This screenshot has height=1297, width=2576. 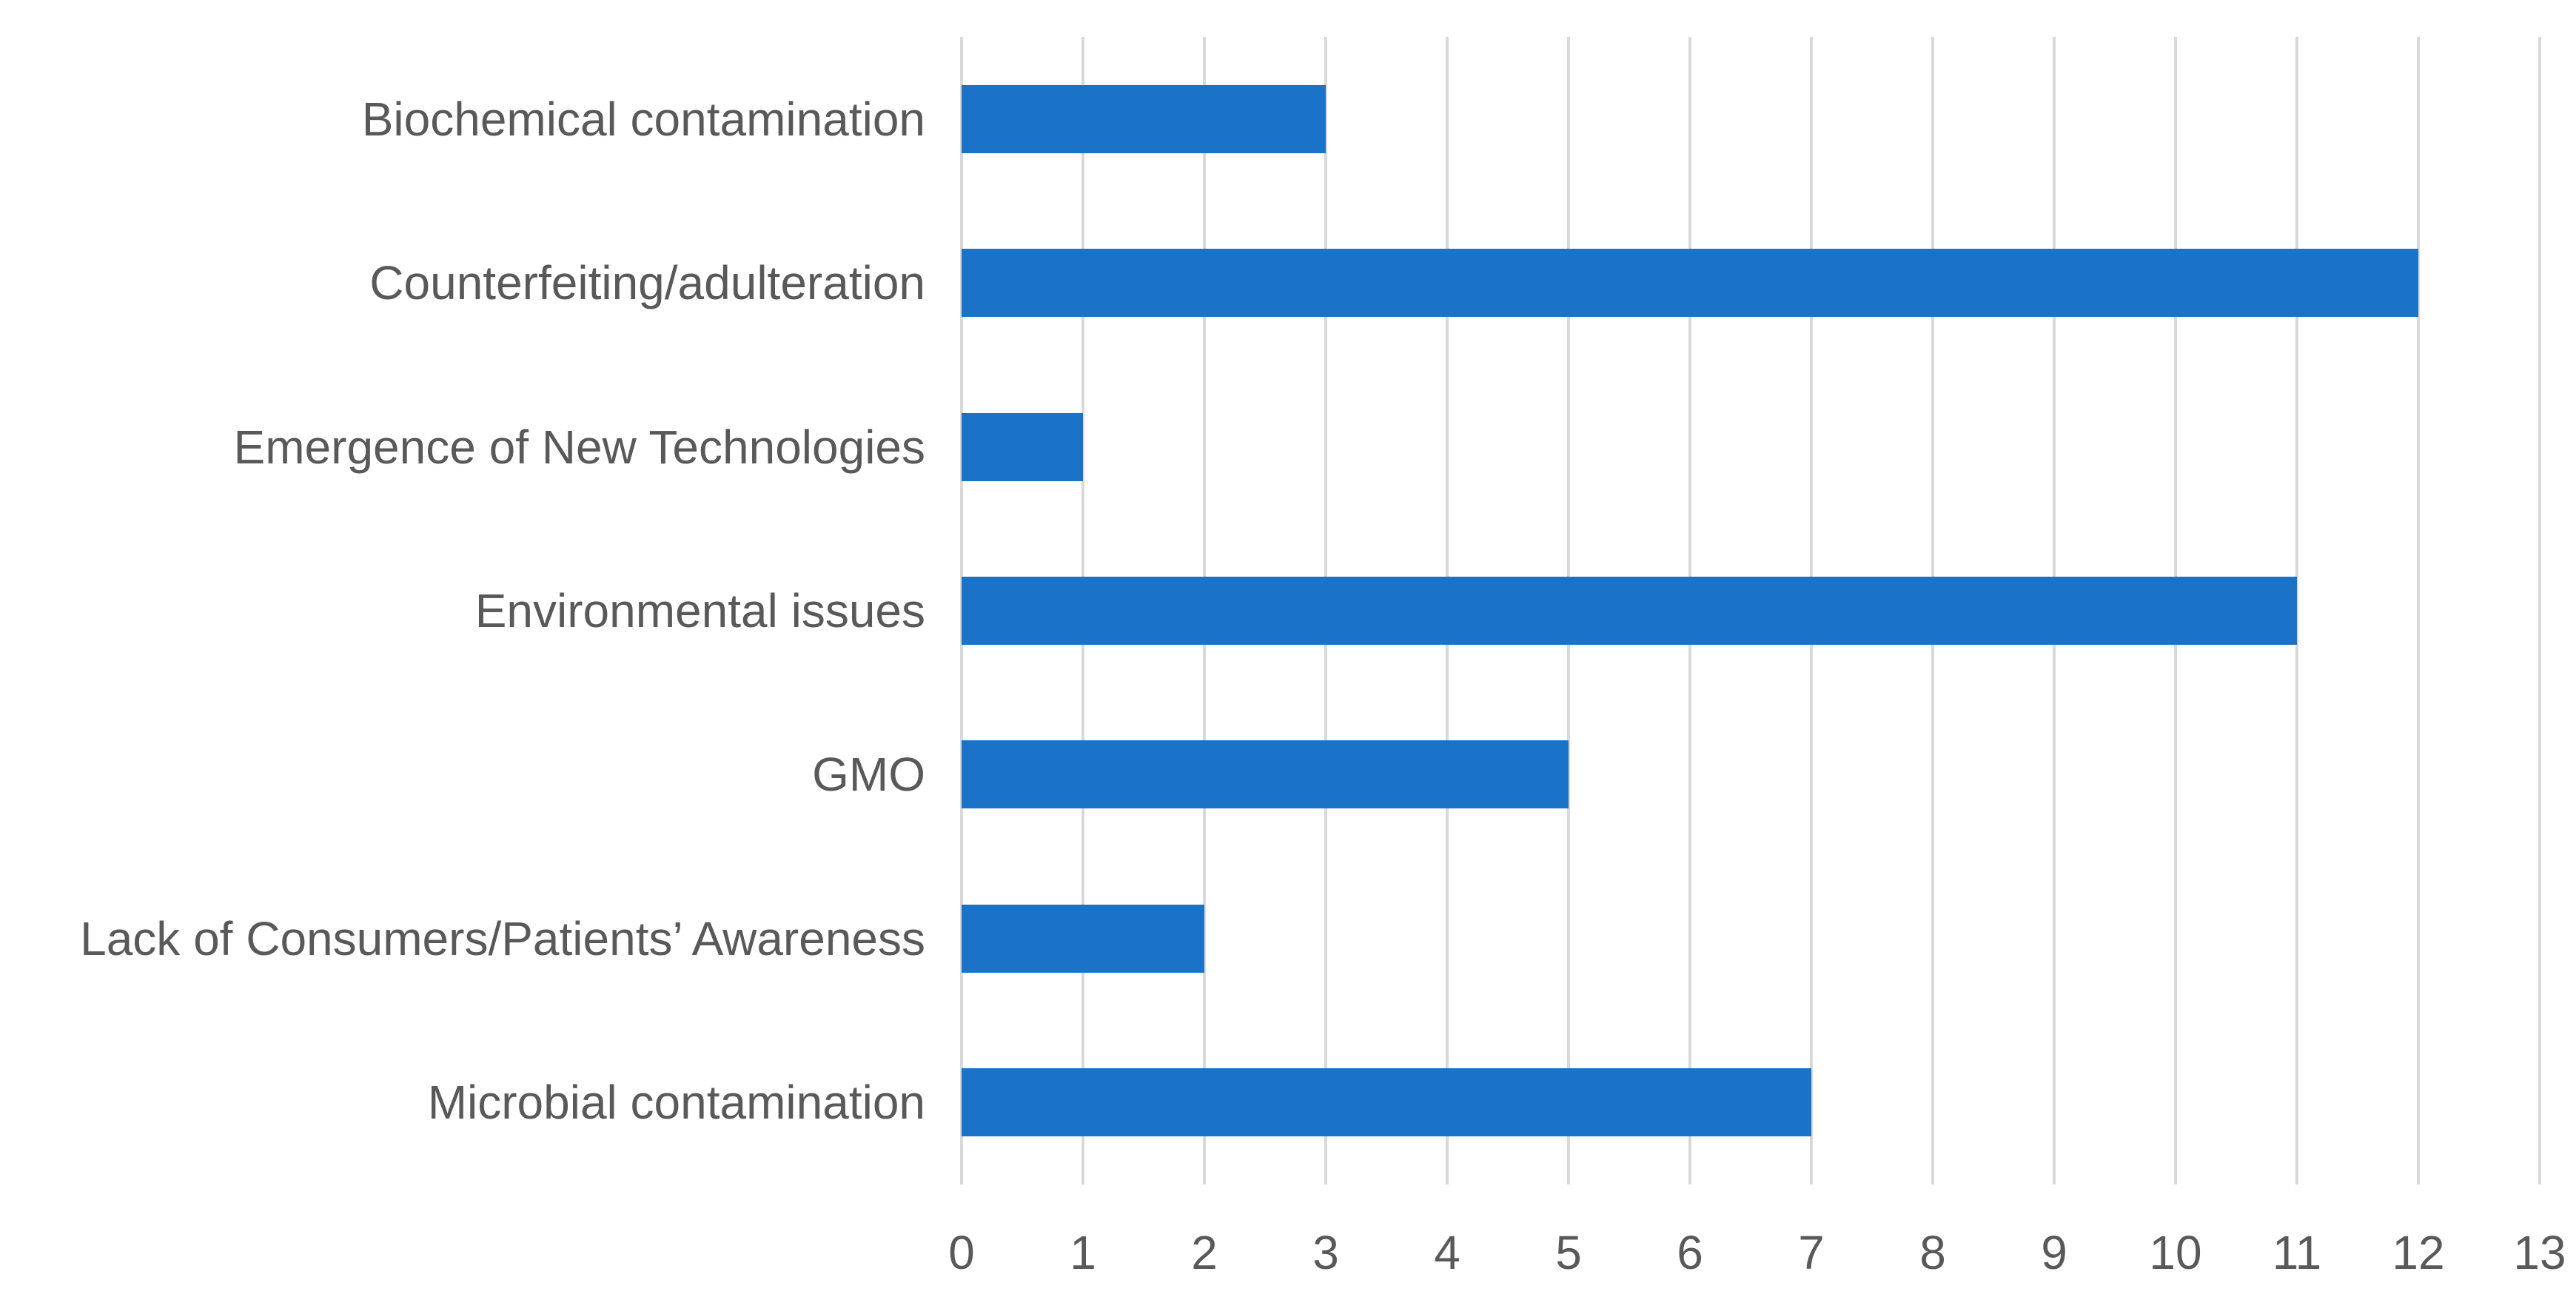 What do you see at coordinates (1932, 1252) in the screenshot?
I see `x-tick-label: 8` at bounding box center [1932, 1252].